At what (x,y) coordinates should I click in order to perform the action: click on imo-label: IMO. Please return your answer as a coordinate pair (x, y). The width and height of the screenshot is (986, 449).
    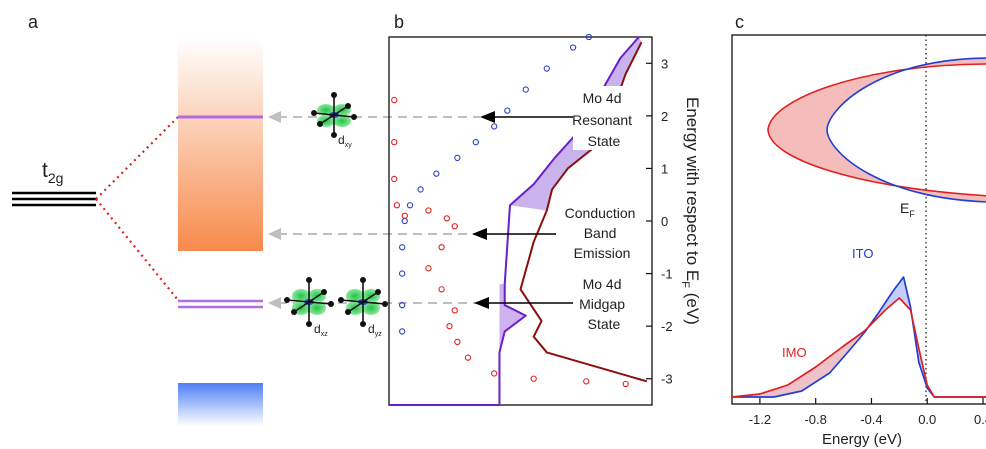
    Looking at the image, I should click on (794, 352).